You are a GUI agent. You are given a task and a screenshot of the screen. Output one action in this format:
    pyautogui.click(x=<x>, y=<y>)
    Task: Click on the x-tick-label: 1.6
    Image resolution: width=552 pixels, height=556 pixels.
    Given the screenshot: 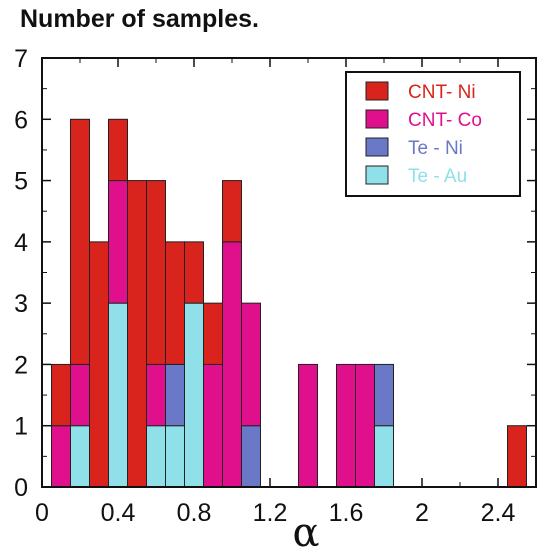 What is the action you would take?
    pyautogui.click(x=346, y=513)
    